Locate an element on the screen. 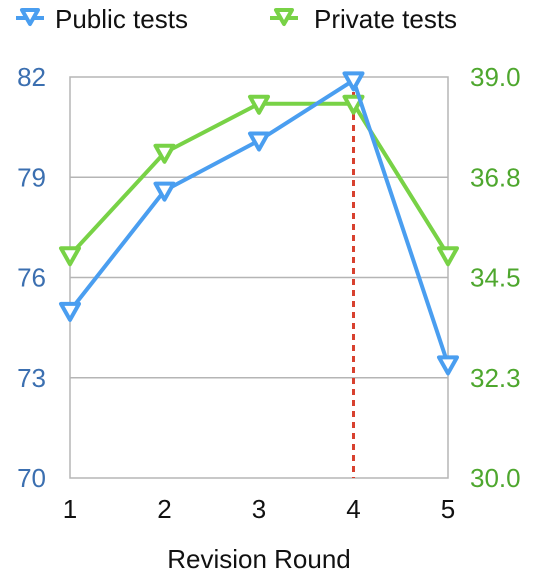  x-axis-ticks: 1 2 3 4 5 is located at coordinates (259, 509).